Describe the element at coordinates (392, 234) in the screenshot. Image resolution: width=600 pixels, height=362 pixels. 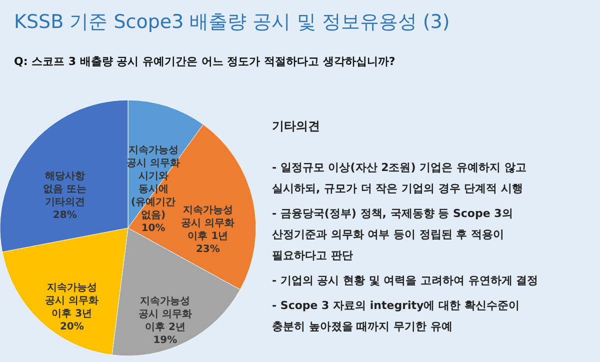
I see `text: - 금융당국(정부) 정책, 국제동향 등 Scope 3의 산정기준과 의무화 여부 등이 정립된 후 적용이 필요하다고 판단` at that location.